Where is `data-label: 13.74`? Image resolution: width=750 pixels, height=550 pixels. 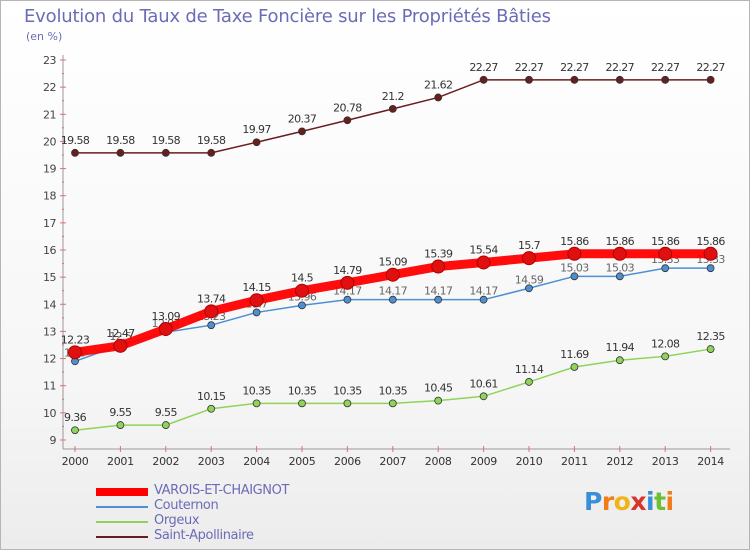
data-label: 13.74 is located at coordinates (211, 298).